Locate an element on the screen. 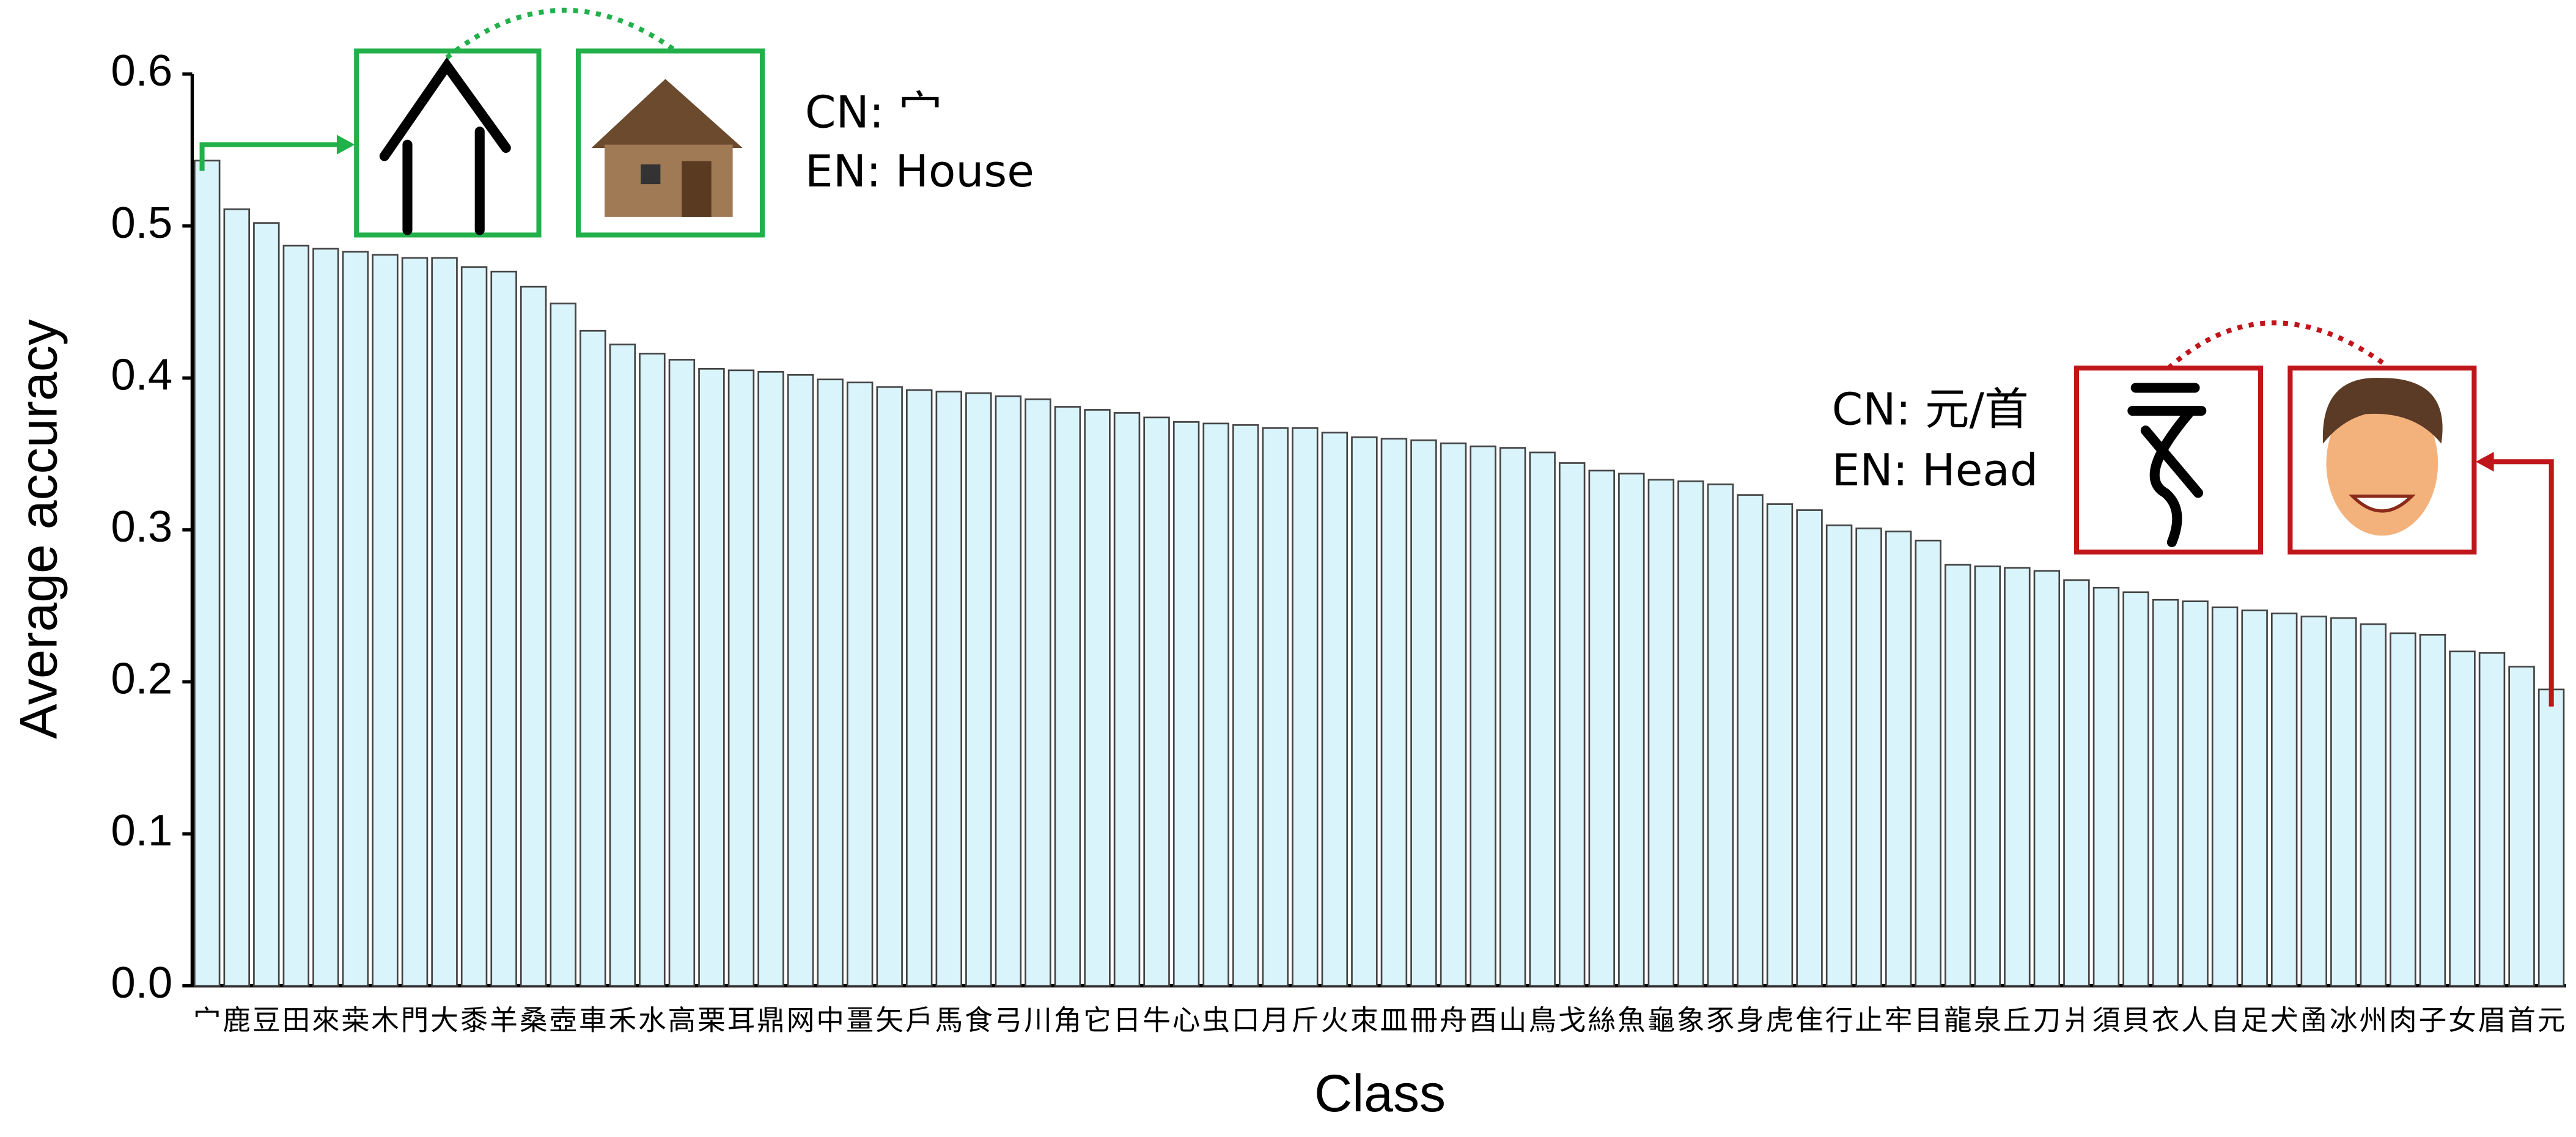  glyph-box is located at coordinates (448, 143).